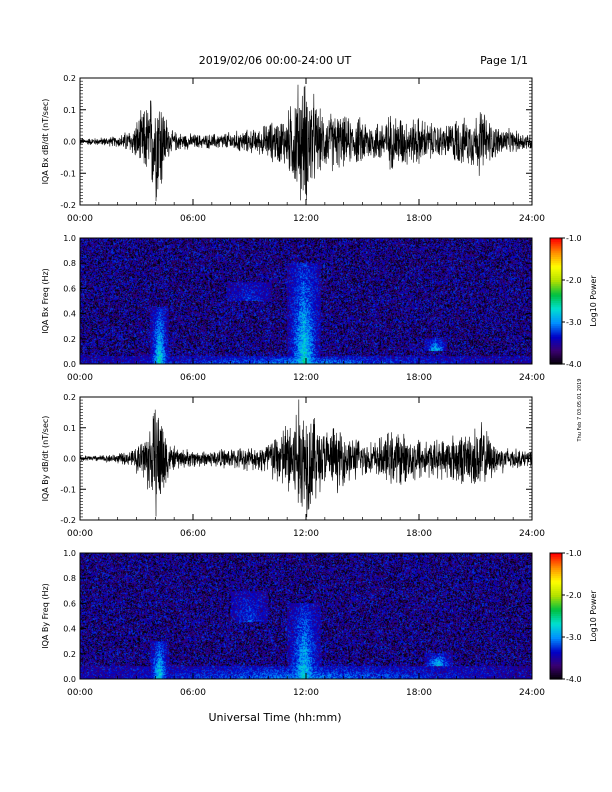  Describe the element at coordinates (419, 378) in the screenshot. I see `panel-2-x-tick-label: 18:00` at that location.